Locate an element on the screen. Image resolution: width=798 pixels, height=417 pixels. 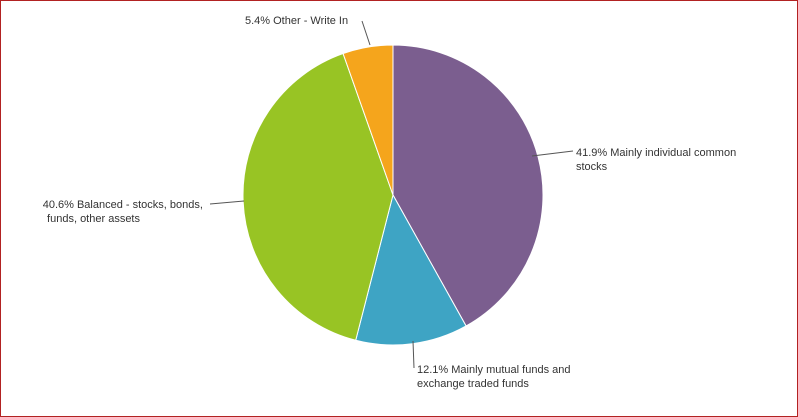
slice-label-3: 5.4% Other - Write In is located at coordinates (296, 21).